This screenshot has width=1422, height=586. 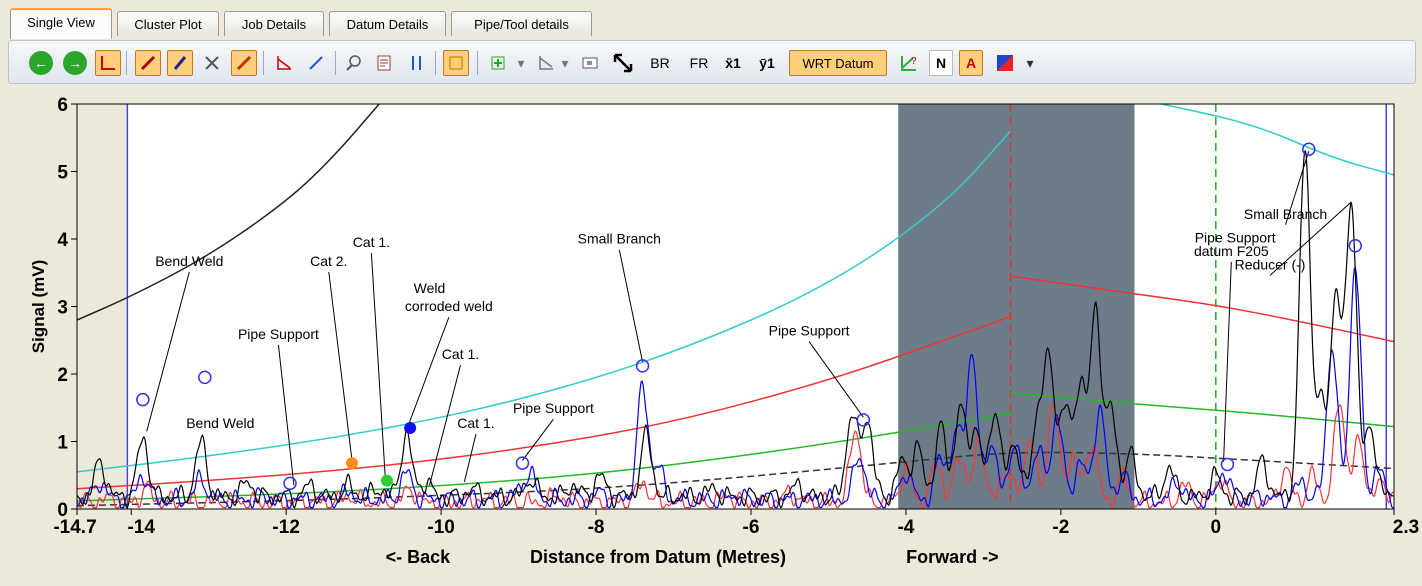 I want to click on report-button, so click(x=384, y=63).